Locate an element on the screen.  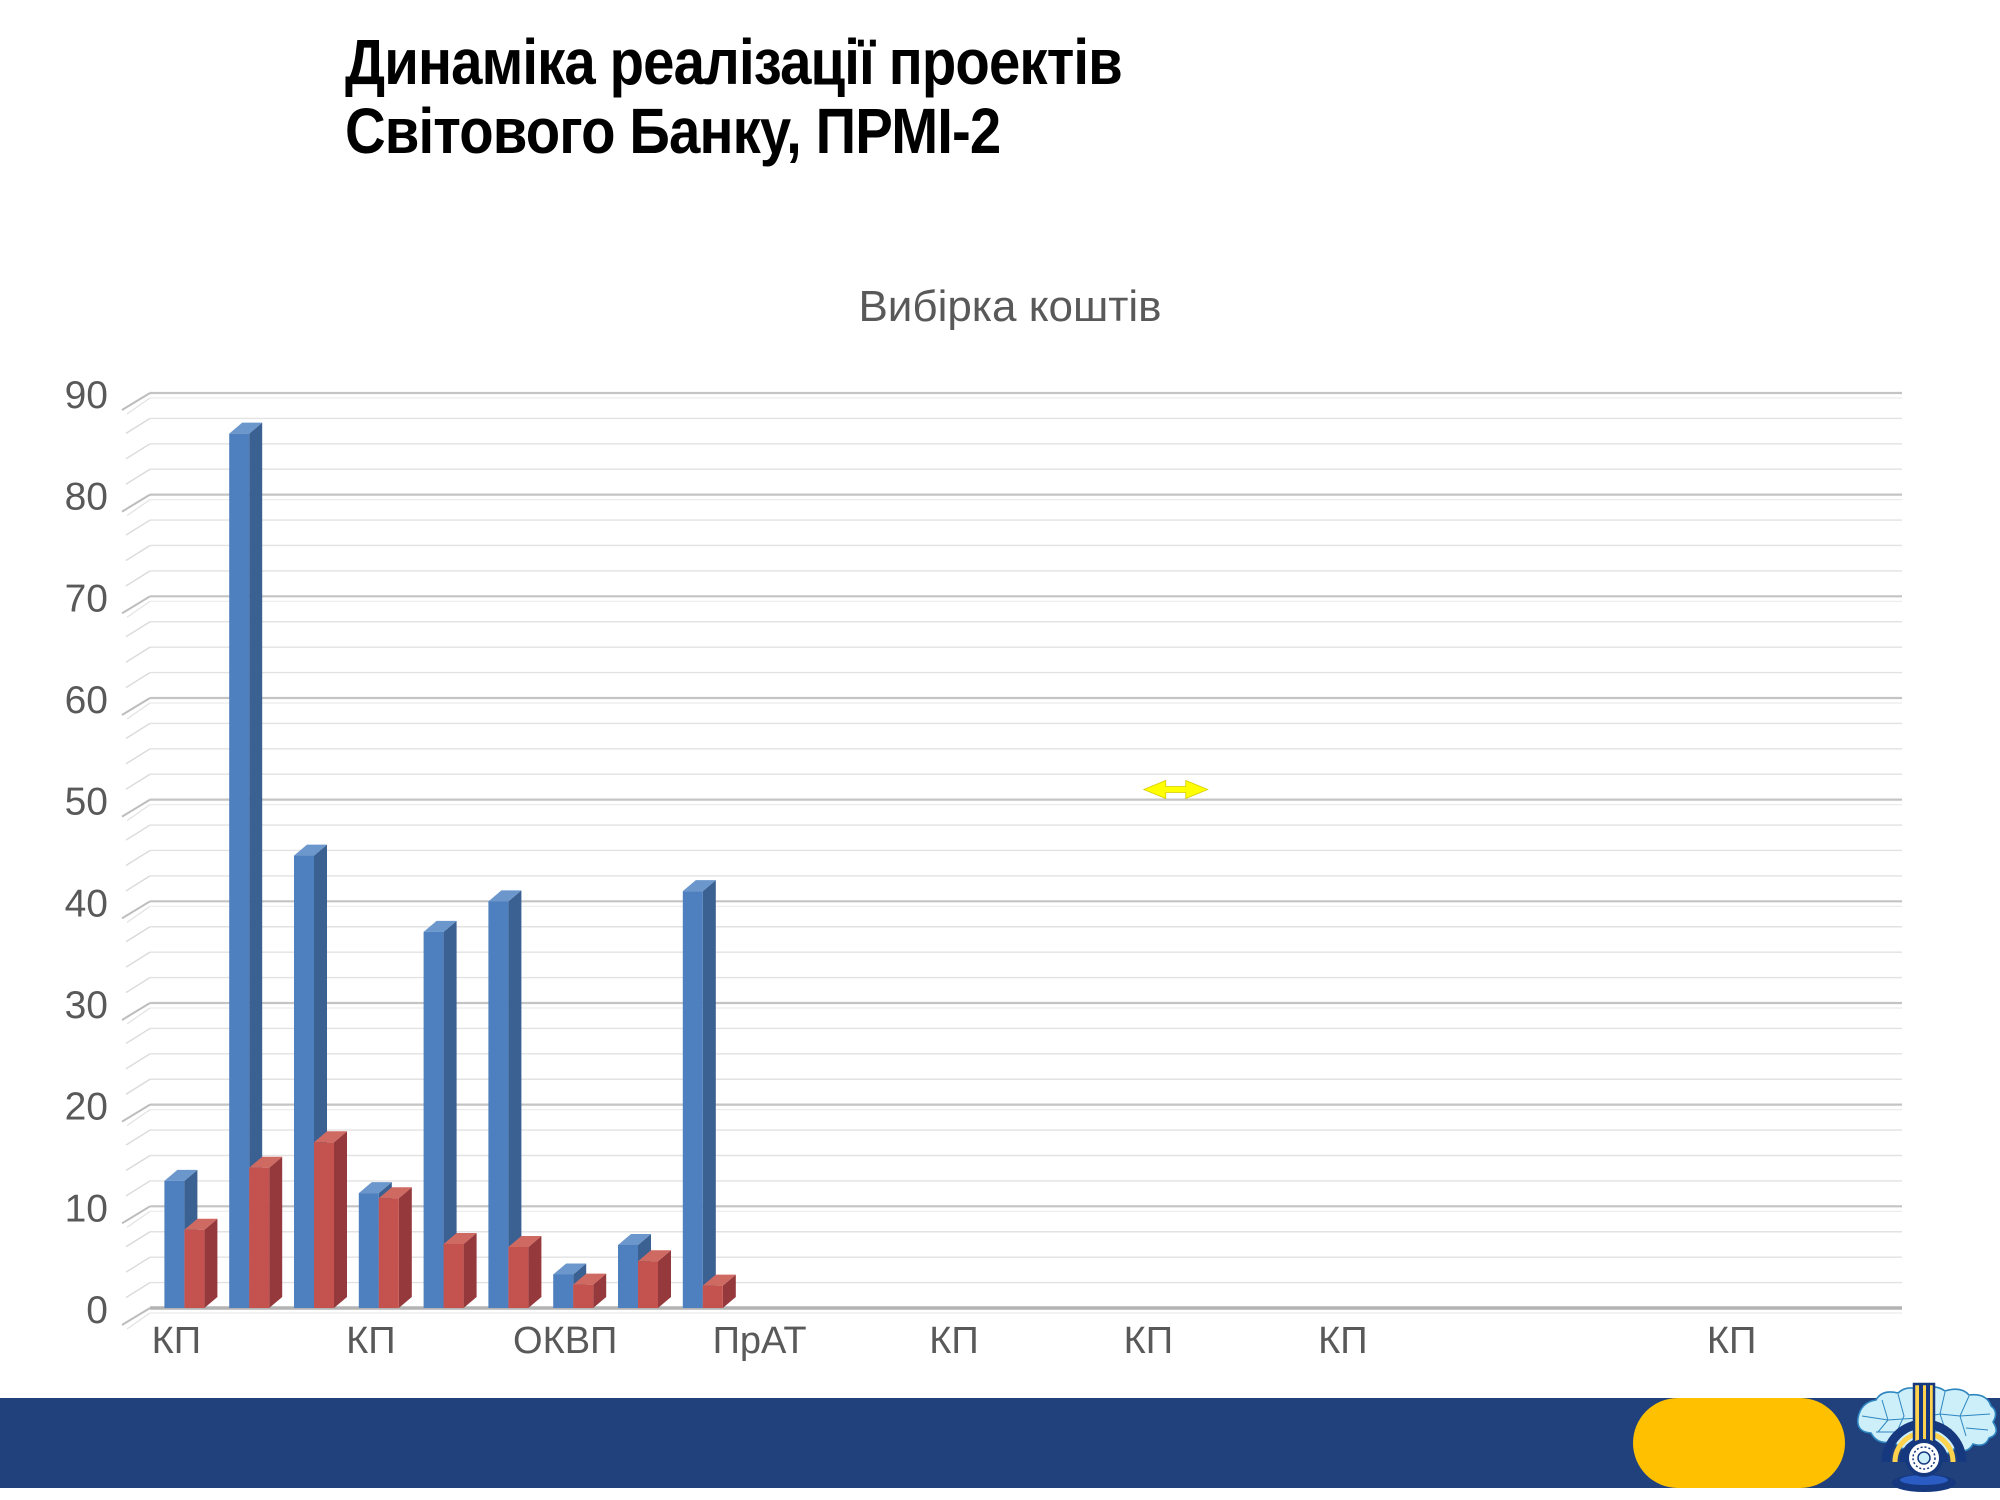
svg-text: 60 is located at coordinates (86, 700).